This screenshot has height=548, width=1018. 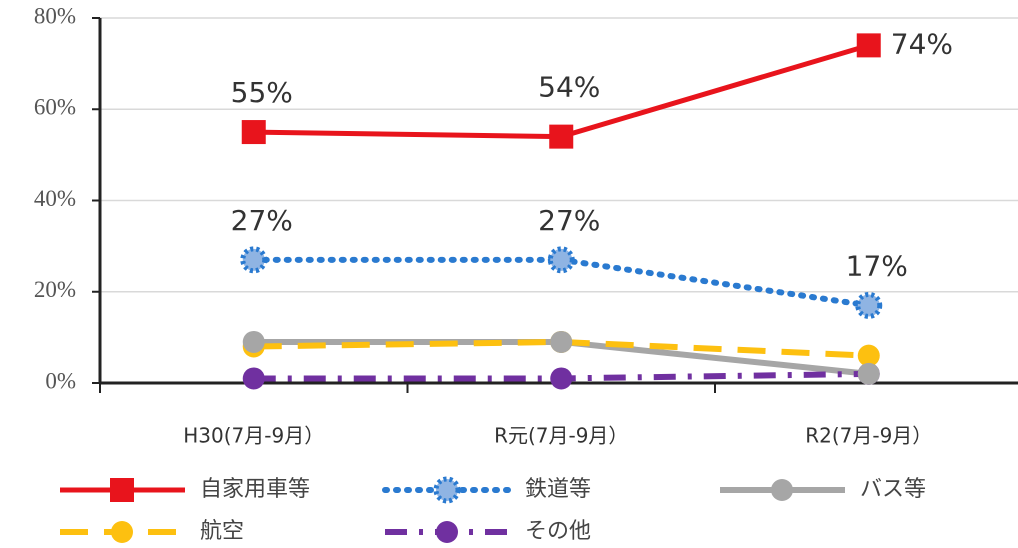 What do you see at coordinates (262, 92) in the screenshot?
I see `data-label: 55%` at bounding box center [262, 92].